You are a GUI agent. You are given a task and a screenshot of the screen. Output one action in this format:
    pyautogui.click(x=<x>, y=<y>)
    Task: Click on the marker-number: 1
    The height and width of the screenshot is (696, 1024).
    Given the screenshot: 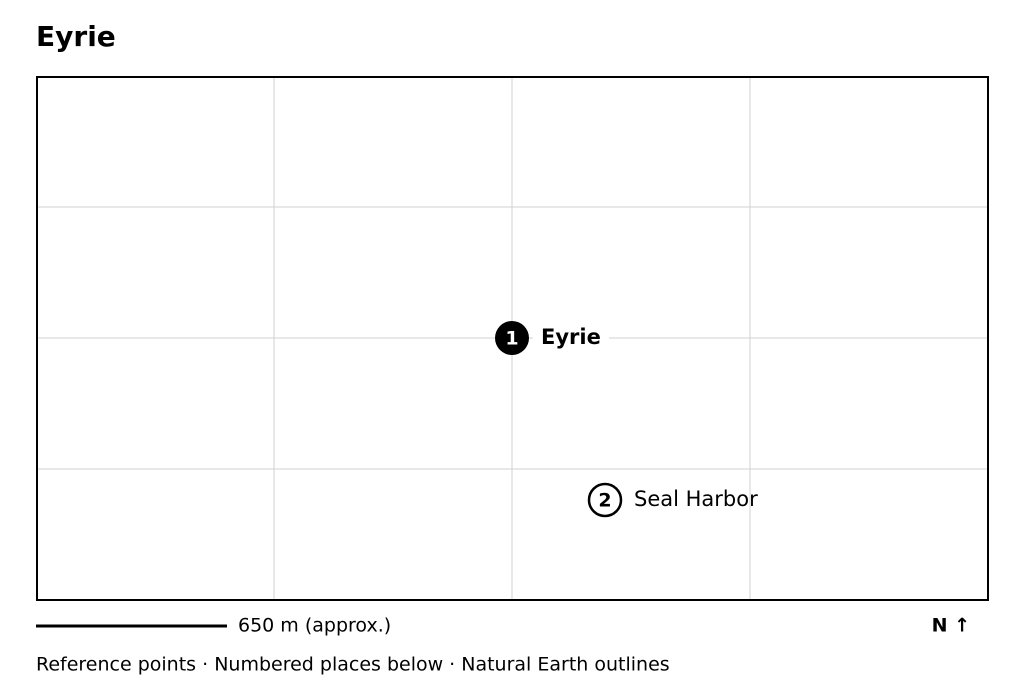 What is the action you would take?
    pyautogui.click(x=511, y=339)
    